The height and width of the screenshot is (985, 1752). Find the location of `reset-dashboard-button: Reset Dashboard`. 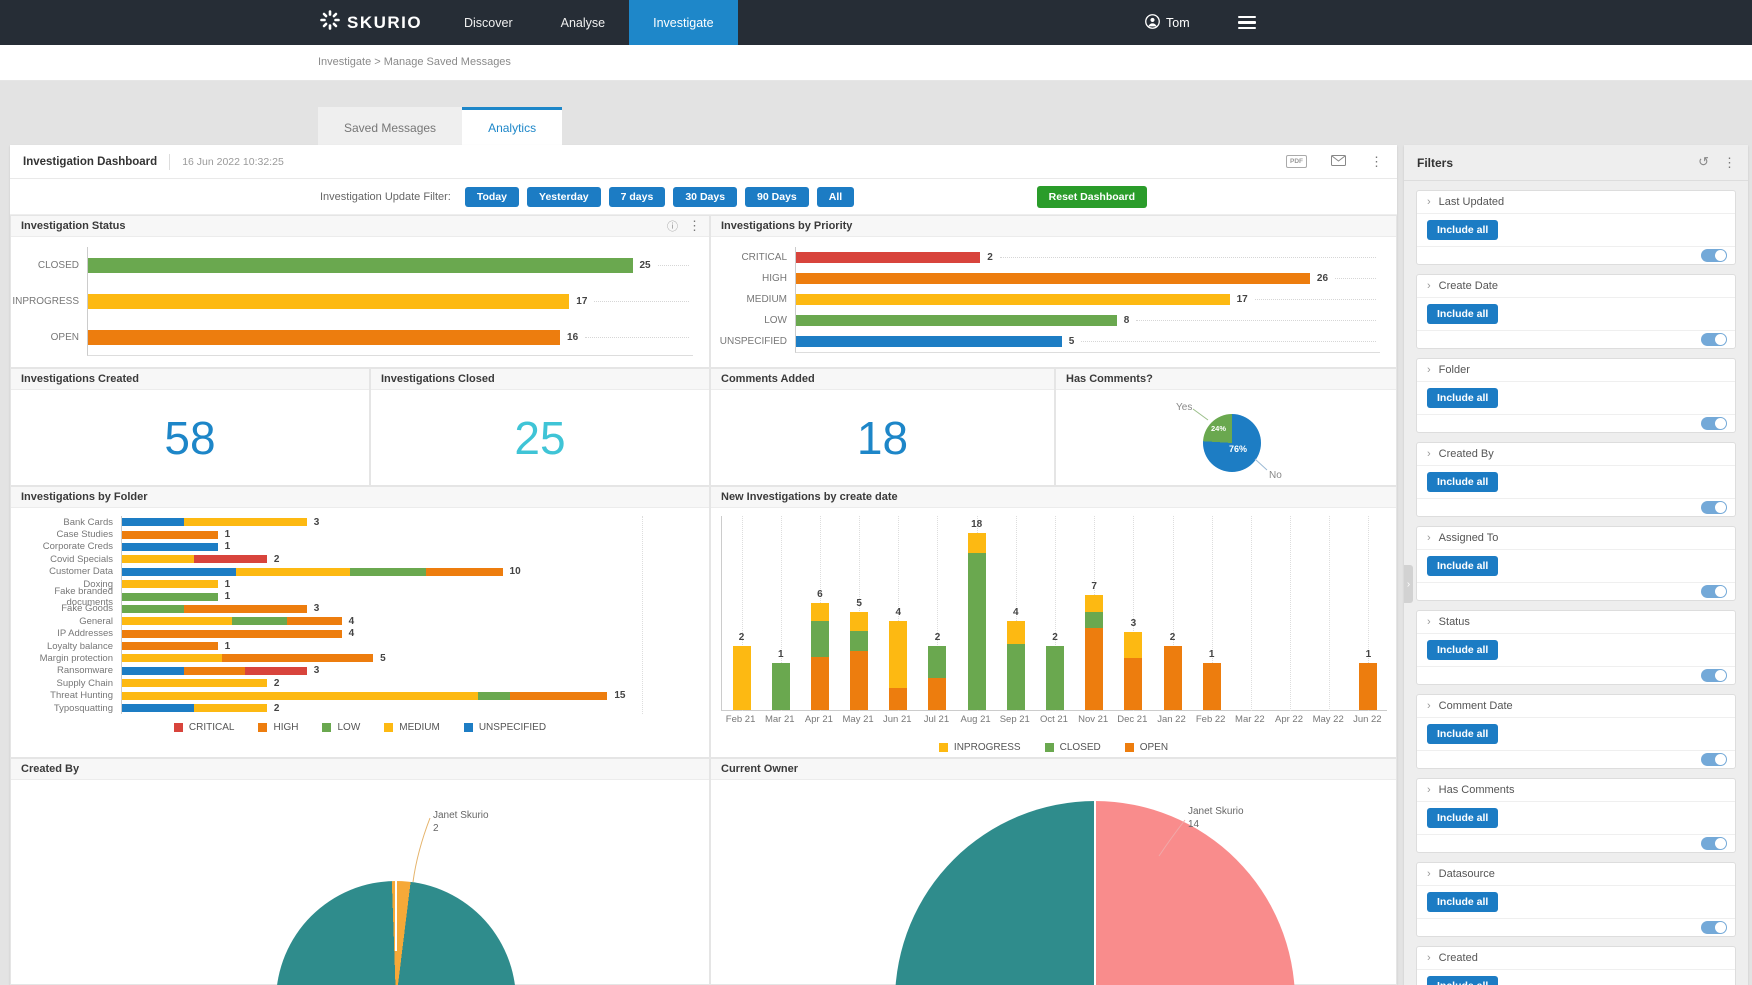

reset-dashboard-button: Reset Dashboard is located at coordinates (1091, 196).